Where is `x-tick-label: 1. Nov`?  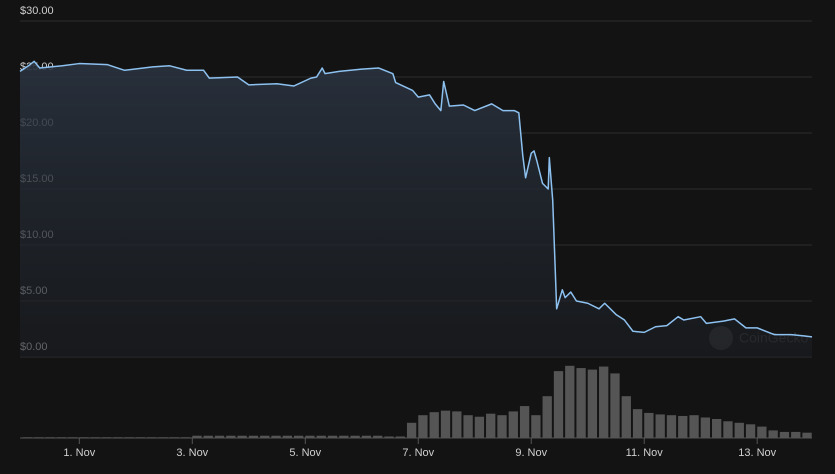 x-tick-label: 1. Nov is located at coordinates (79, 453).